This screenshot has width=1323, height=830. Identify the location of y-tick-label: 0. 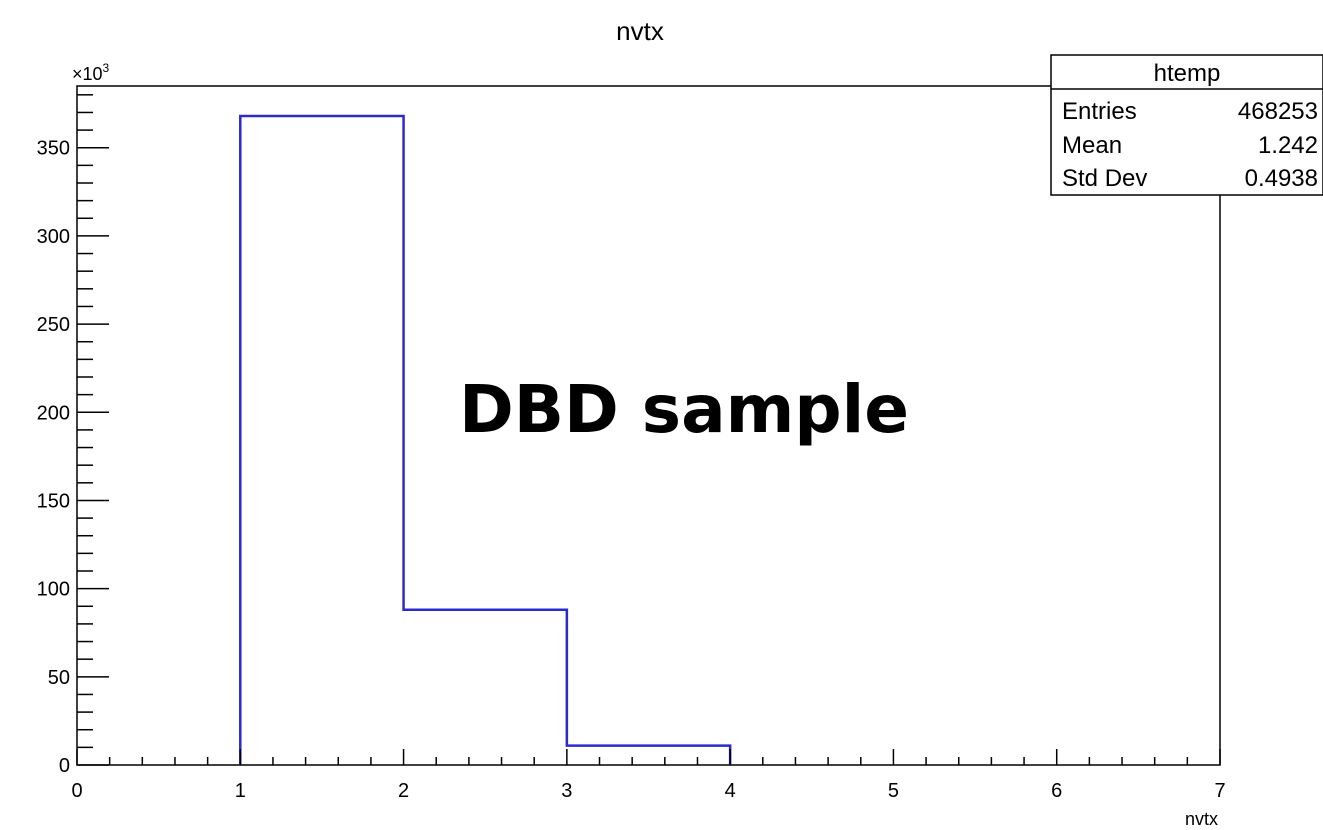
(64, 766).